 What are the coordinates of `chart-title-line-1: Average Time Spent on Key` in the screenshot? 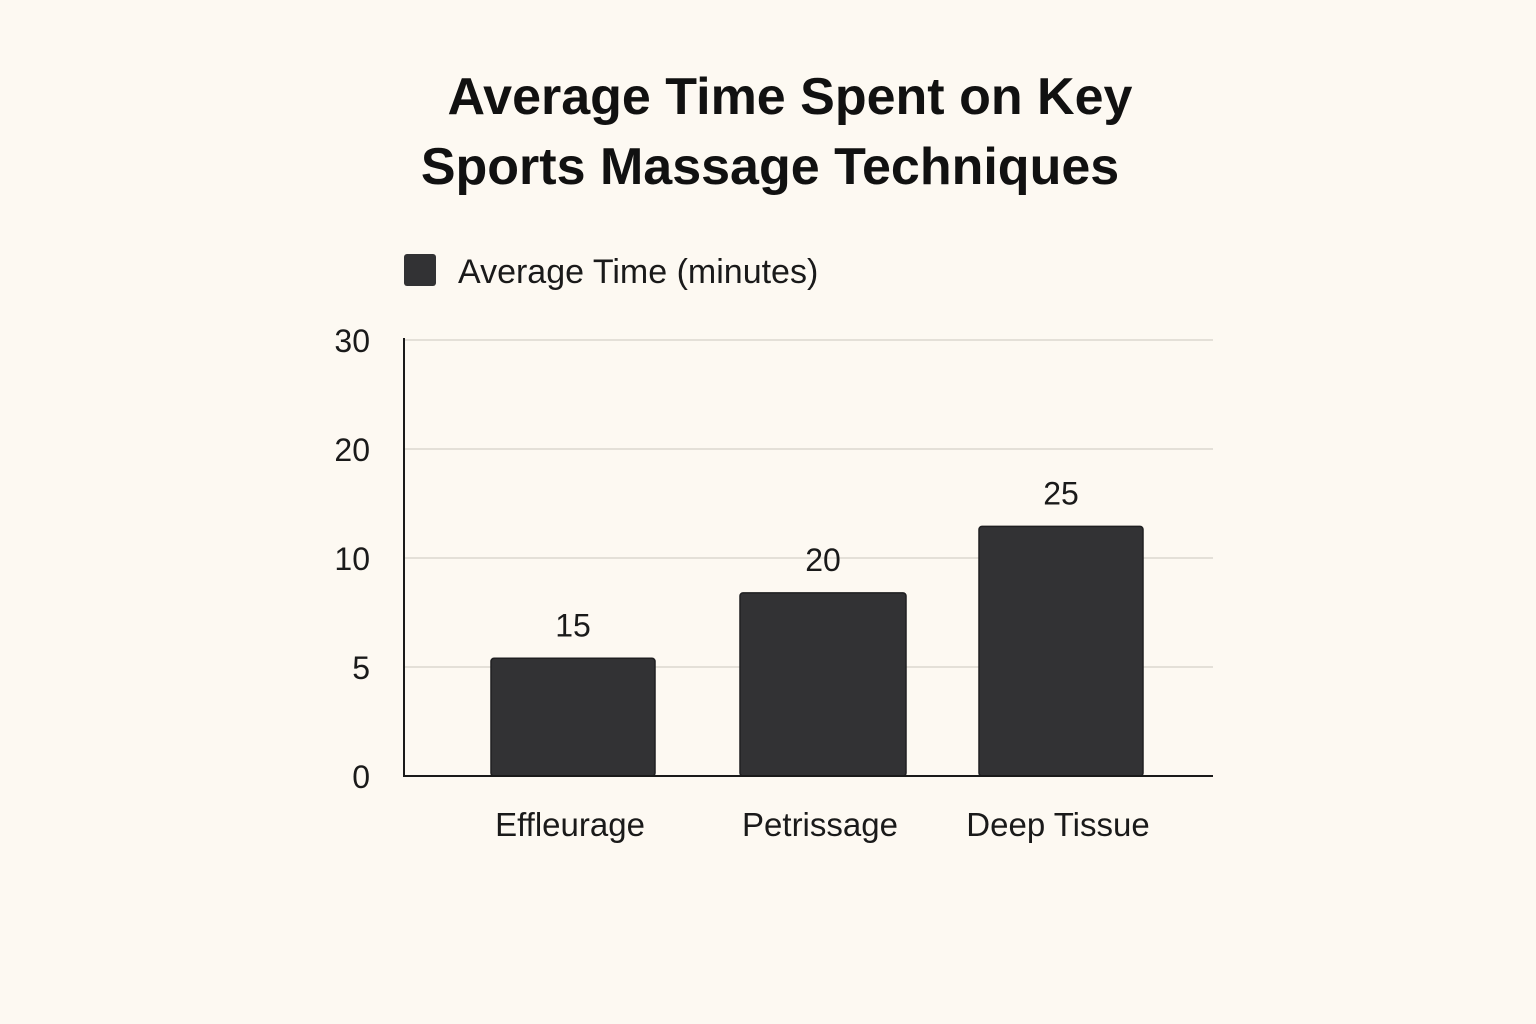 It's located at (790, 97).